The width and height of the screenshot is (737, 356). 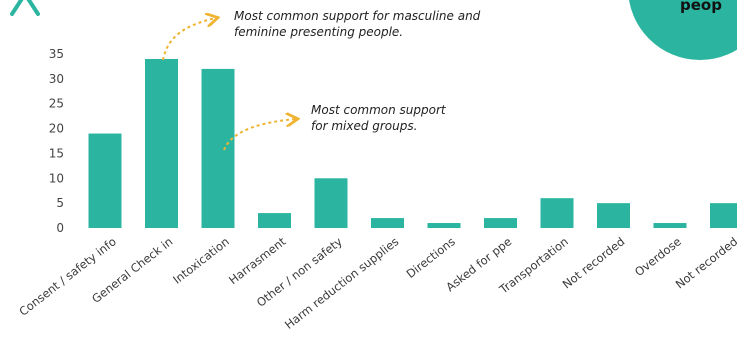 I want to click on annotation-mid-line1: Most common support, so click(x=379, y=110).